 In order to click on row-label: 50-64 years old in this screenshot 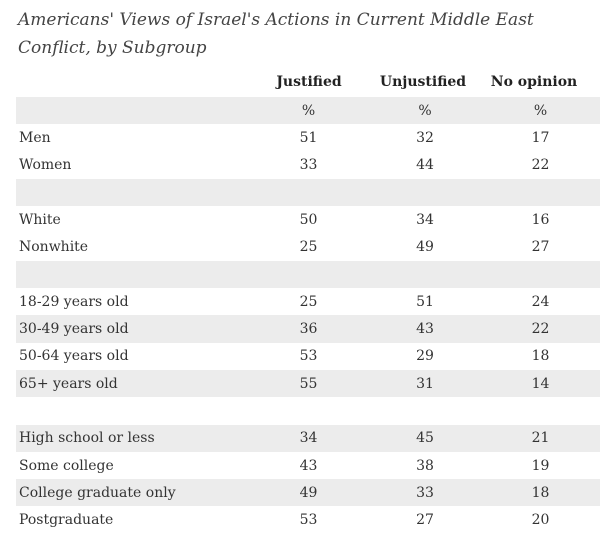, I will do `click(74, 356)`.